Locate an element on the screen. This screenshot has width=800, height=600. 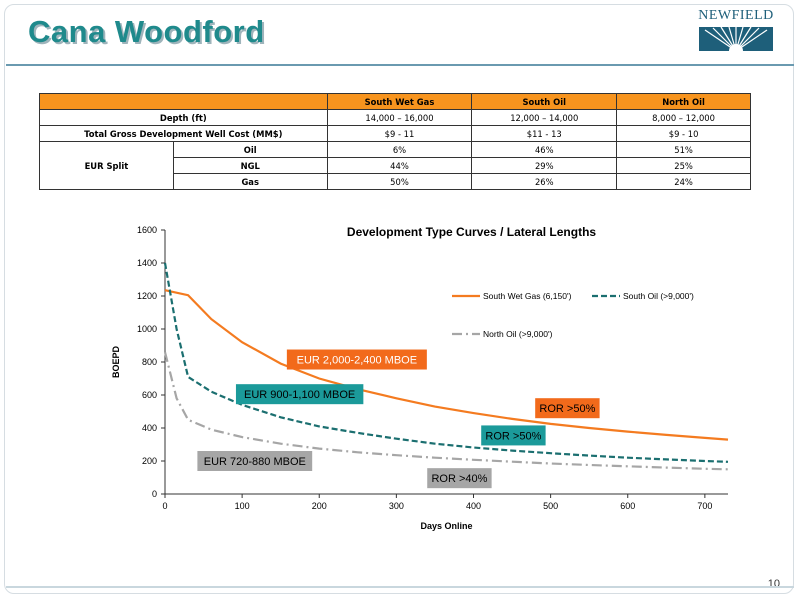
page-title: Cana Woodford is located at coordinates (146, 31).